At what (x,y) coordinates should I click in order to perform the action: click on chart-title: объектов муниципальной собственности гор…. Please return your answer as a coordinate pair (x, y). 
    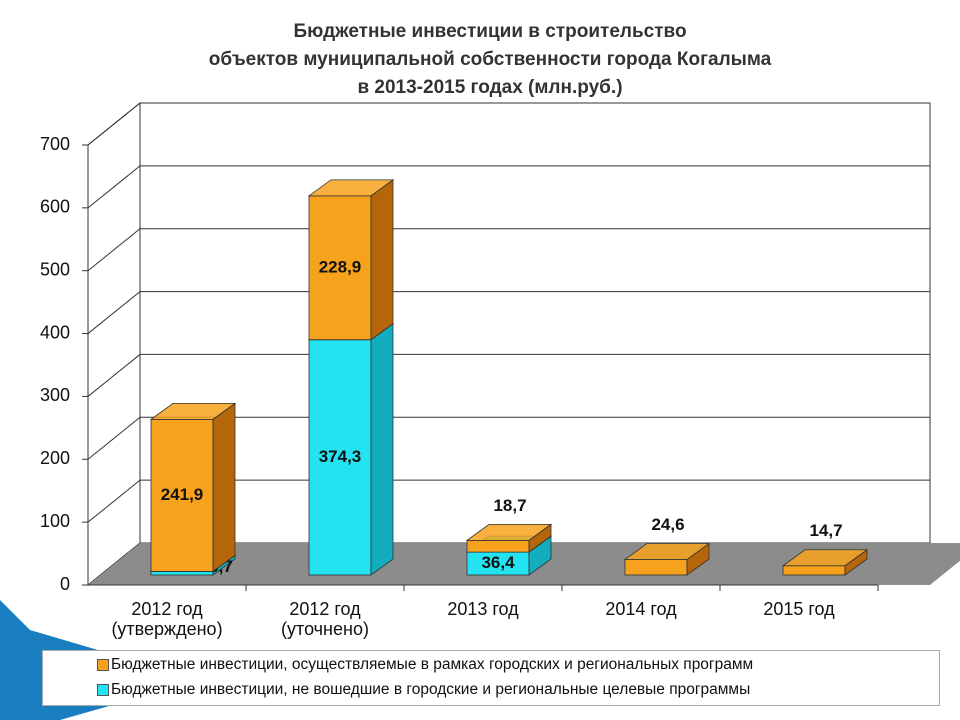
    Looking at the image, I should click on (490, 59).